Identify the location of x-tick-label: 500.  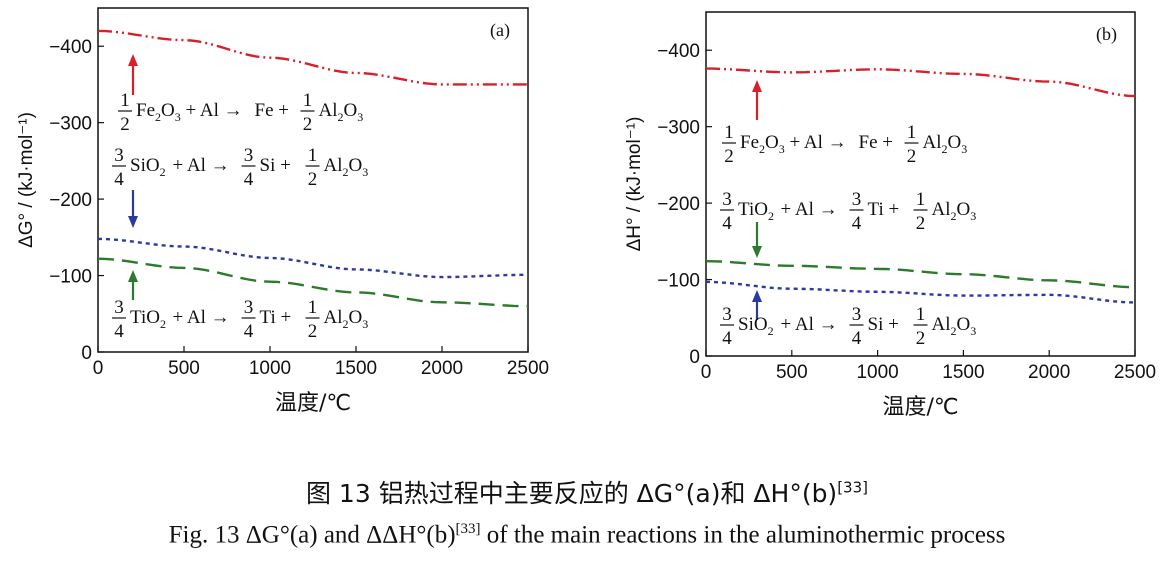
(792, 372).